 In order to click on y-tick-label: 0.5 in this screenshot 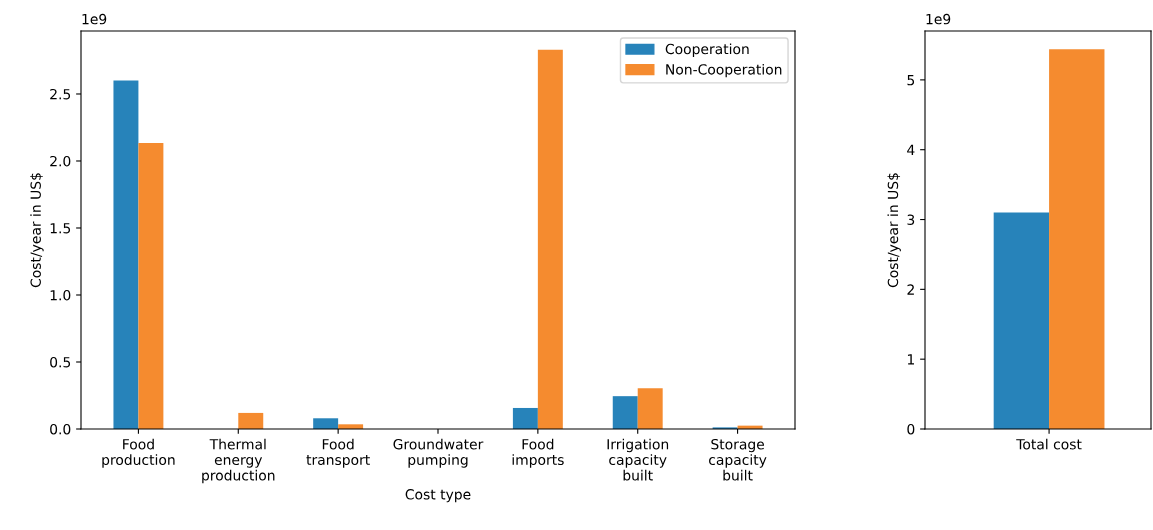, I will do `click(60, 362)`.